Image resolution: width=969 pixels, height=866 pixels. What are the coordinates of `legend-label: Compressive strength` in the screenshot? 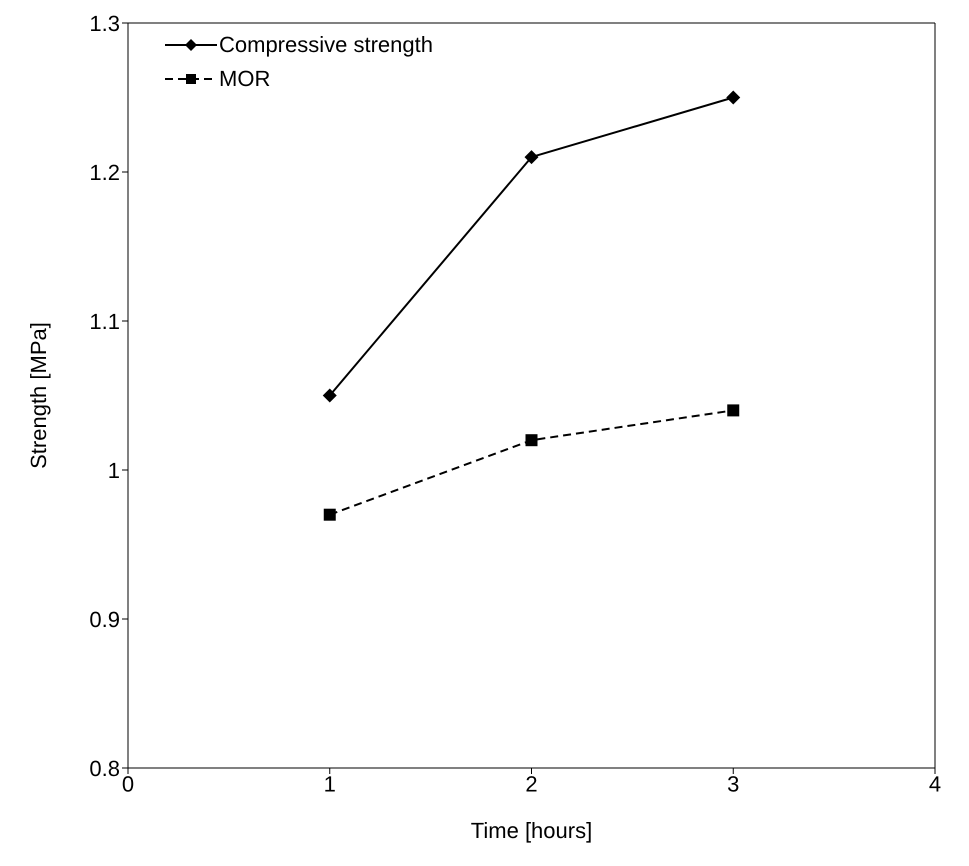 It's located at (326, 45).